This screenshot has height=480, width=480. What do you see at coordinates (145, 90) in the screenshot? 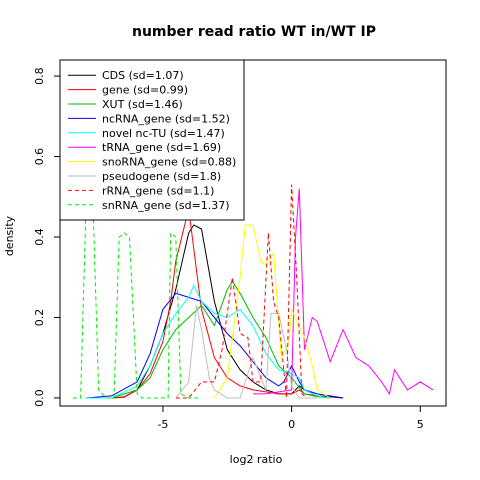
I see `legend-label-gene: gene (sd=0.99)` at bounding box center [145, 90].